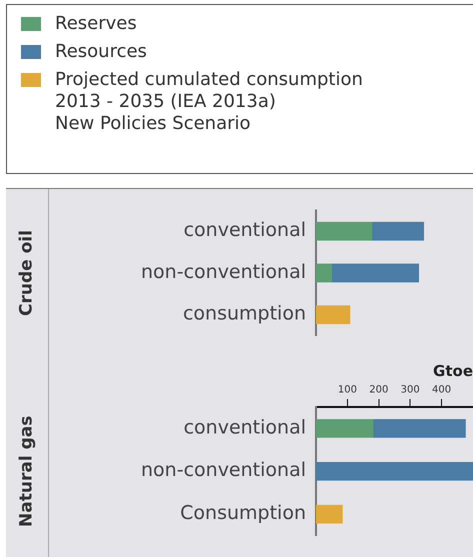  What do you see at coordinates (378, 390) in the screenshot?
I see `x-tick-label: 200` at bounding box center [378, 390].